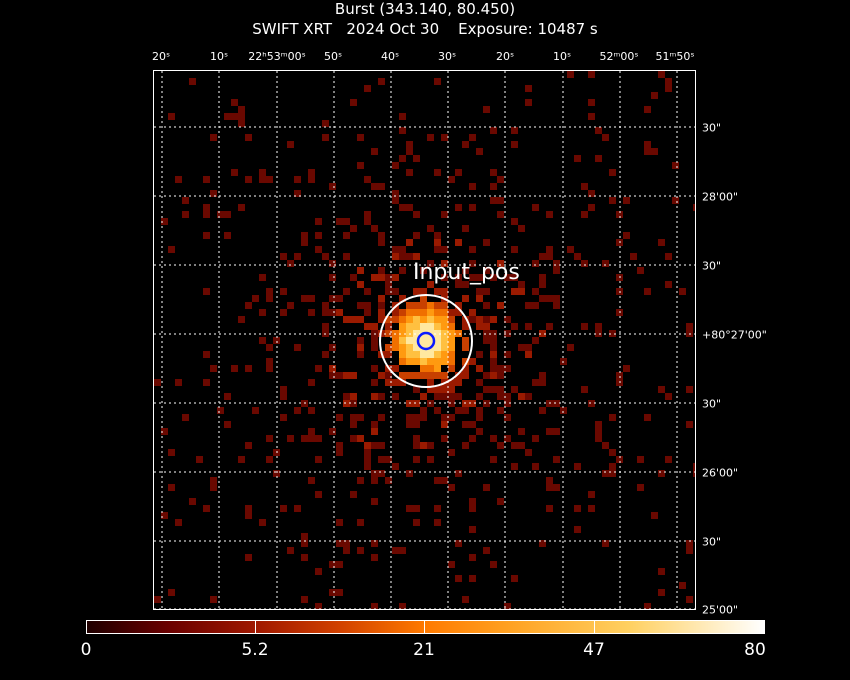 The image size is (850, 680). What do you see at coordinates (425, 9) in the screenshot?
I see `image-title: Burst (343.140, 80.450)` at bounding box center [425, 9].